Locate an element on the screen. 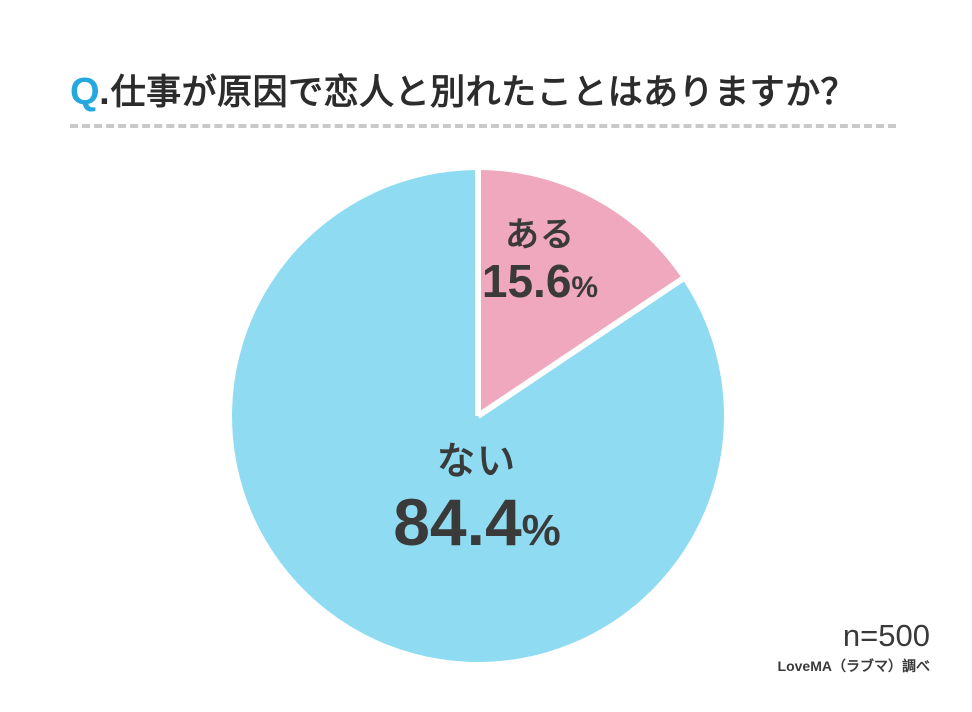  slice-label-aru-percent-symbol: % is located at coordinates (585, 287).